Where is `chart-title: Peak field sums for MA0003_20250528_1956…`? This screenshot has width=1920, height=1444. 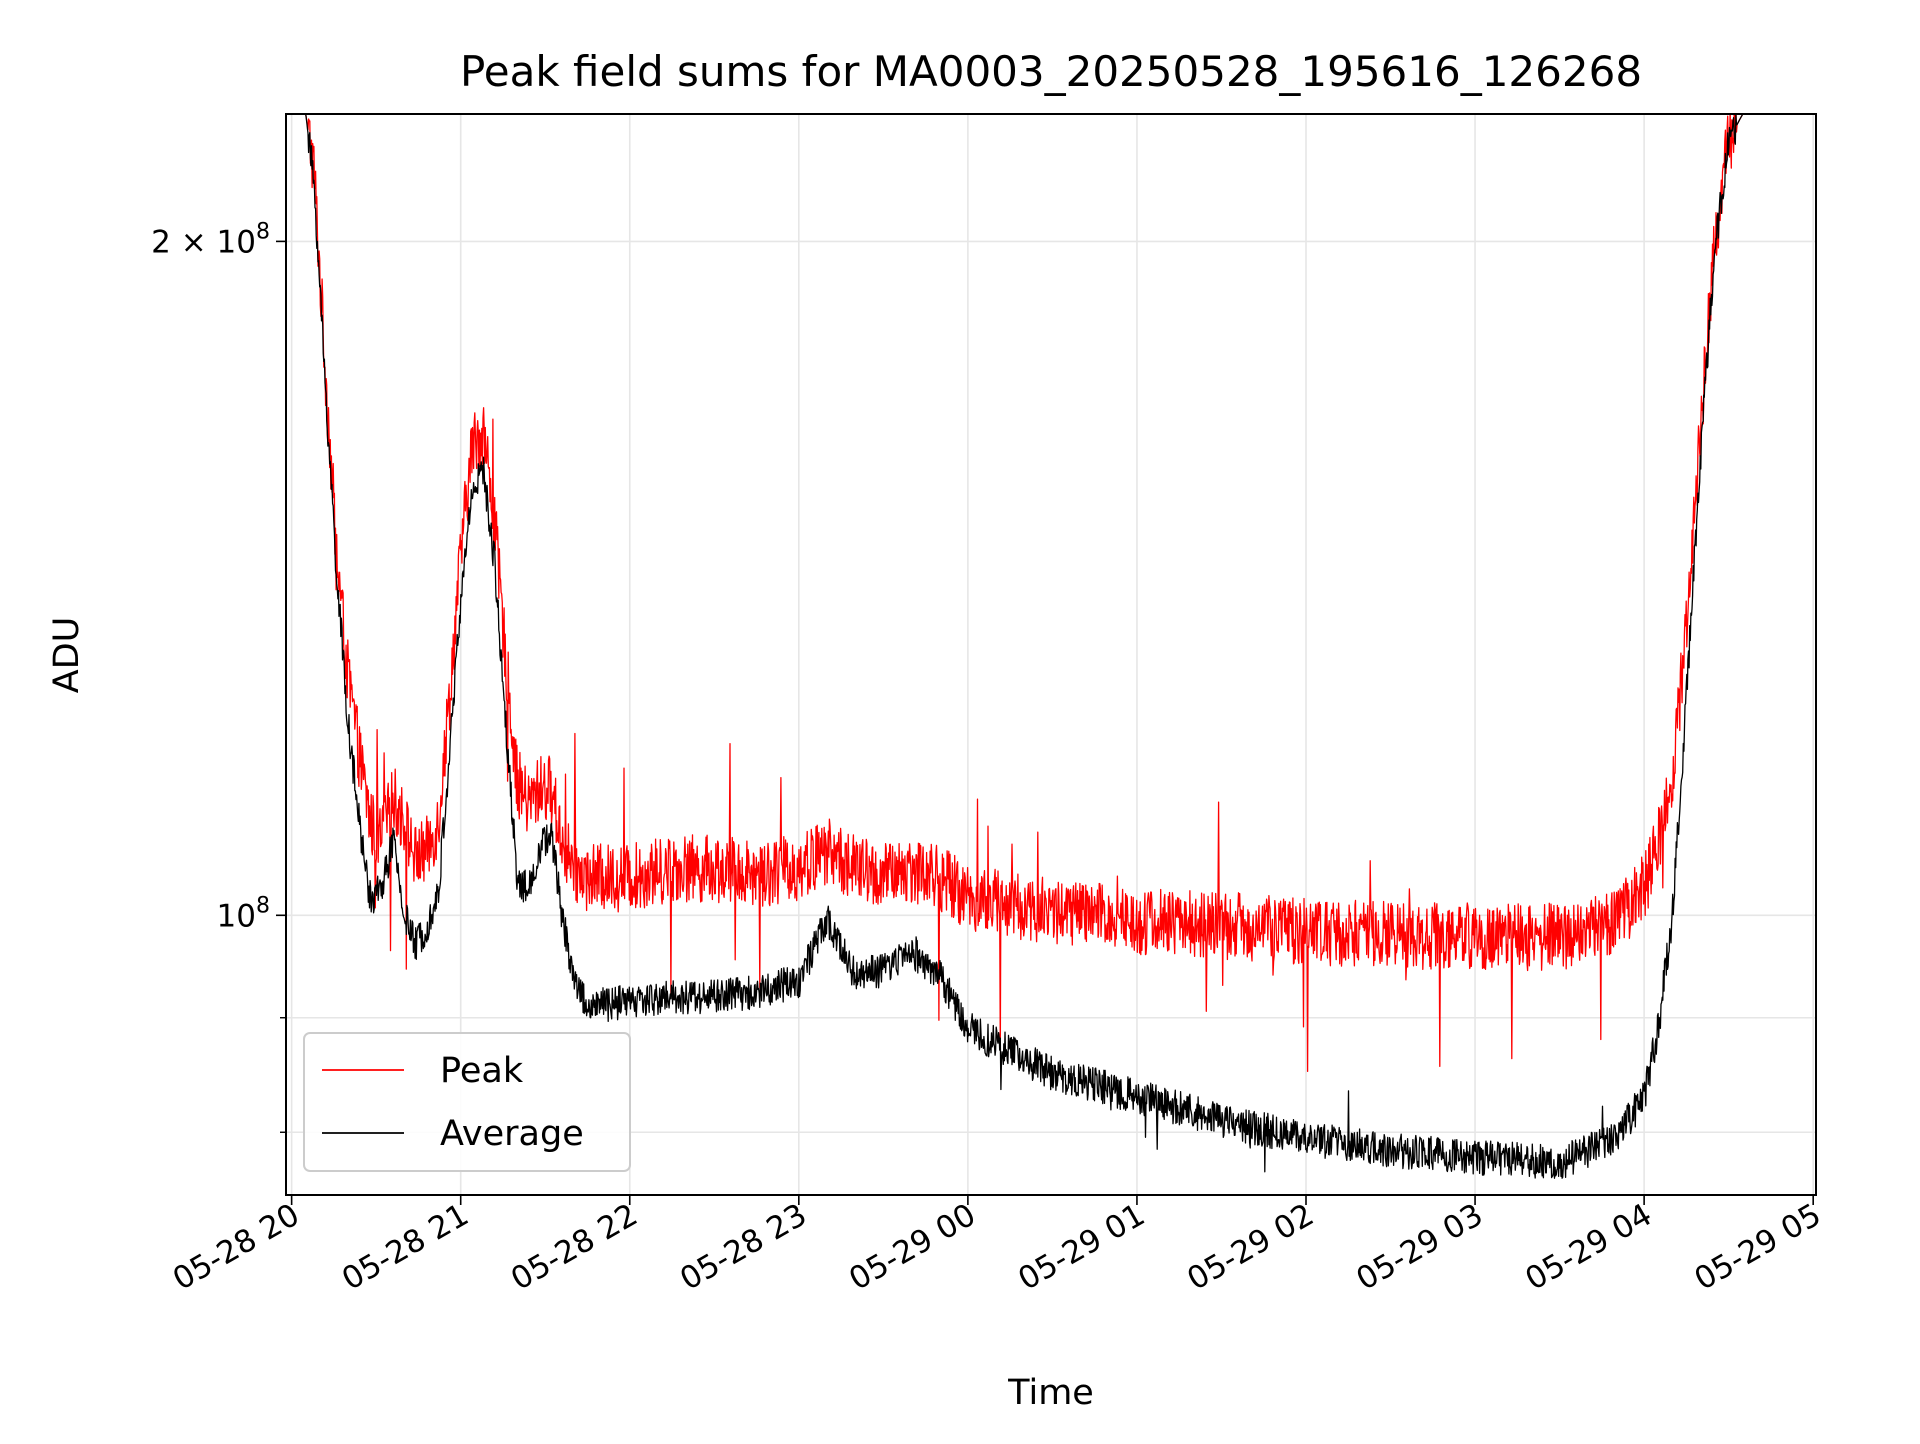 chart-title: Peak field sums for MA0003_20250528_1956… is located at coordinates (1051, 71).